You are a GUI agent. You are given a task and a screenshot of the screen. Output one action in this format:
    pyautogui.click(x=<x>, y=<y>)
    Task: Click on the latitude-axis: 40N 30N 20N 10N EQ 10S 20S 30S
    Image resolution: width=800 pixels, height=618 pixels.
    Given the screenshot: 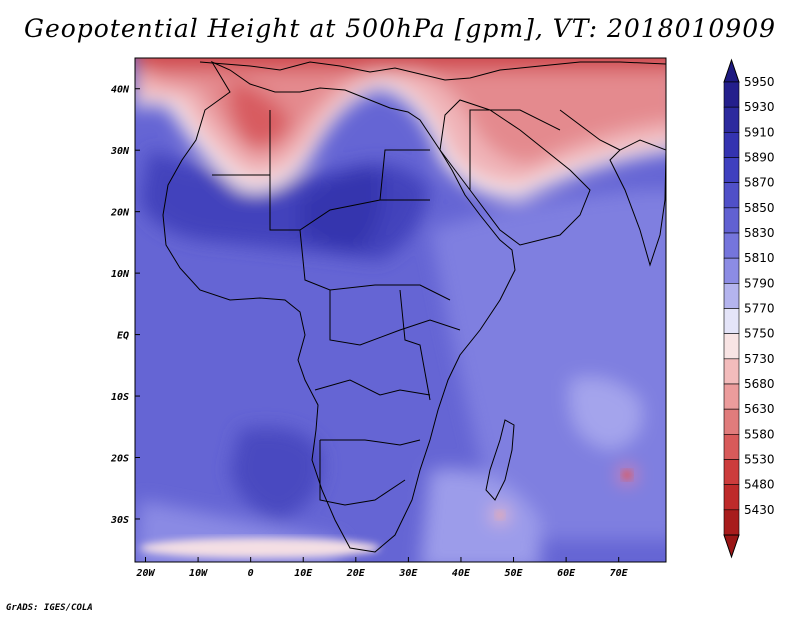 What is the action you would take?
    pyautogui.click(x=125, y=305)
    